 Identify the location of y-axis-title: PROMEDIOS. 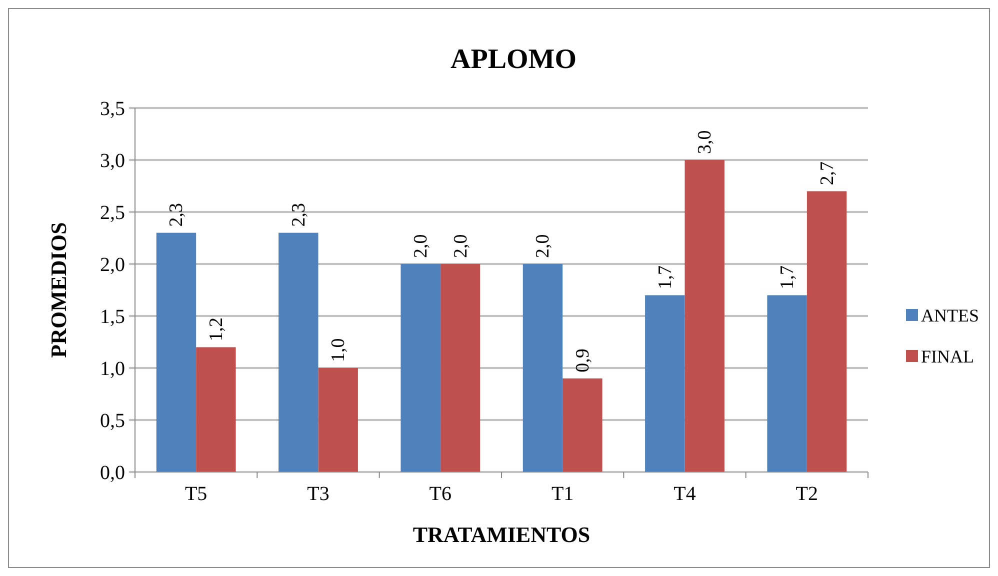
(58, 290).